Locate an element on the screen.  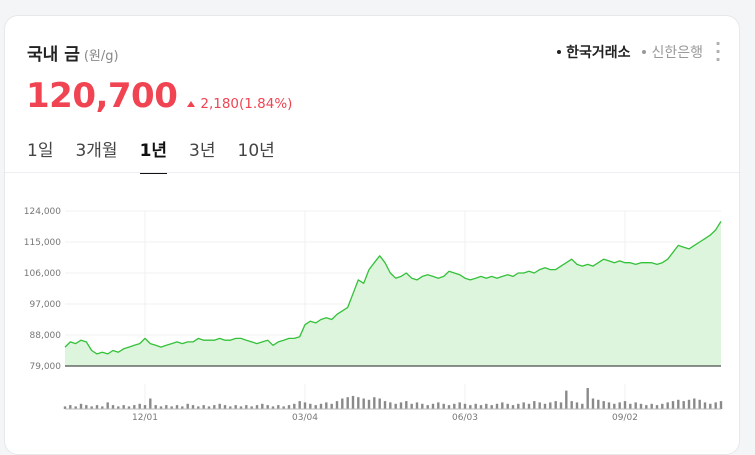
source-shinhan-label: 신한은행 is located at coordinates (677, 53).